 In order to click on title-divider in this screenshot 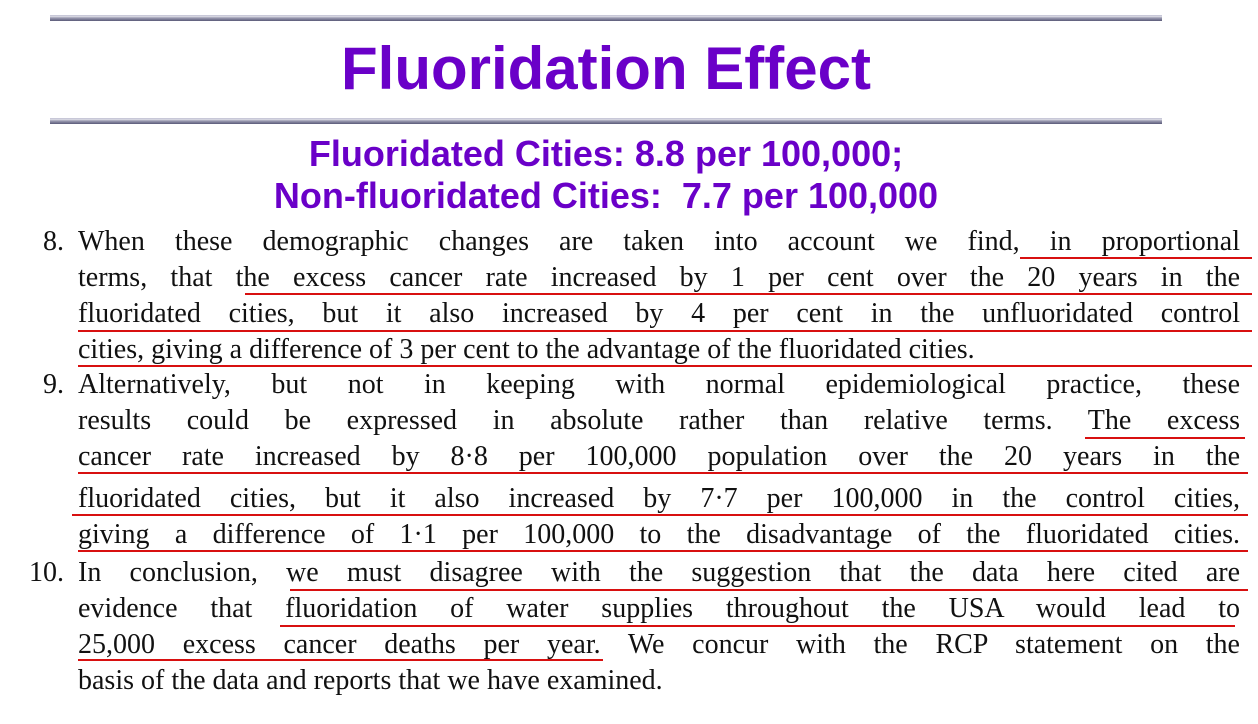, I will do `click(606, 121)`.